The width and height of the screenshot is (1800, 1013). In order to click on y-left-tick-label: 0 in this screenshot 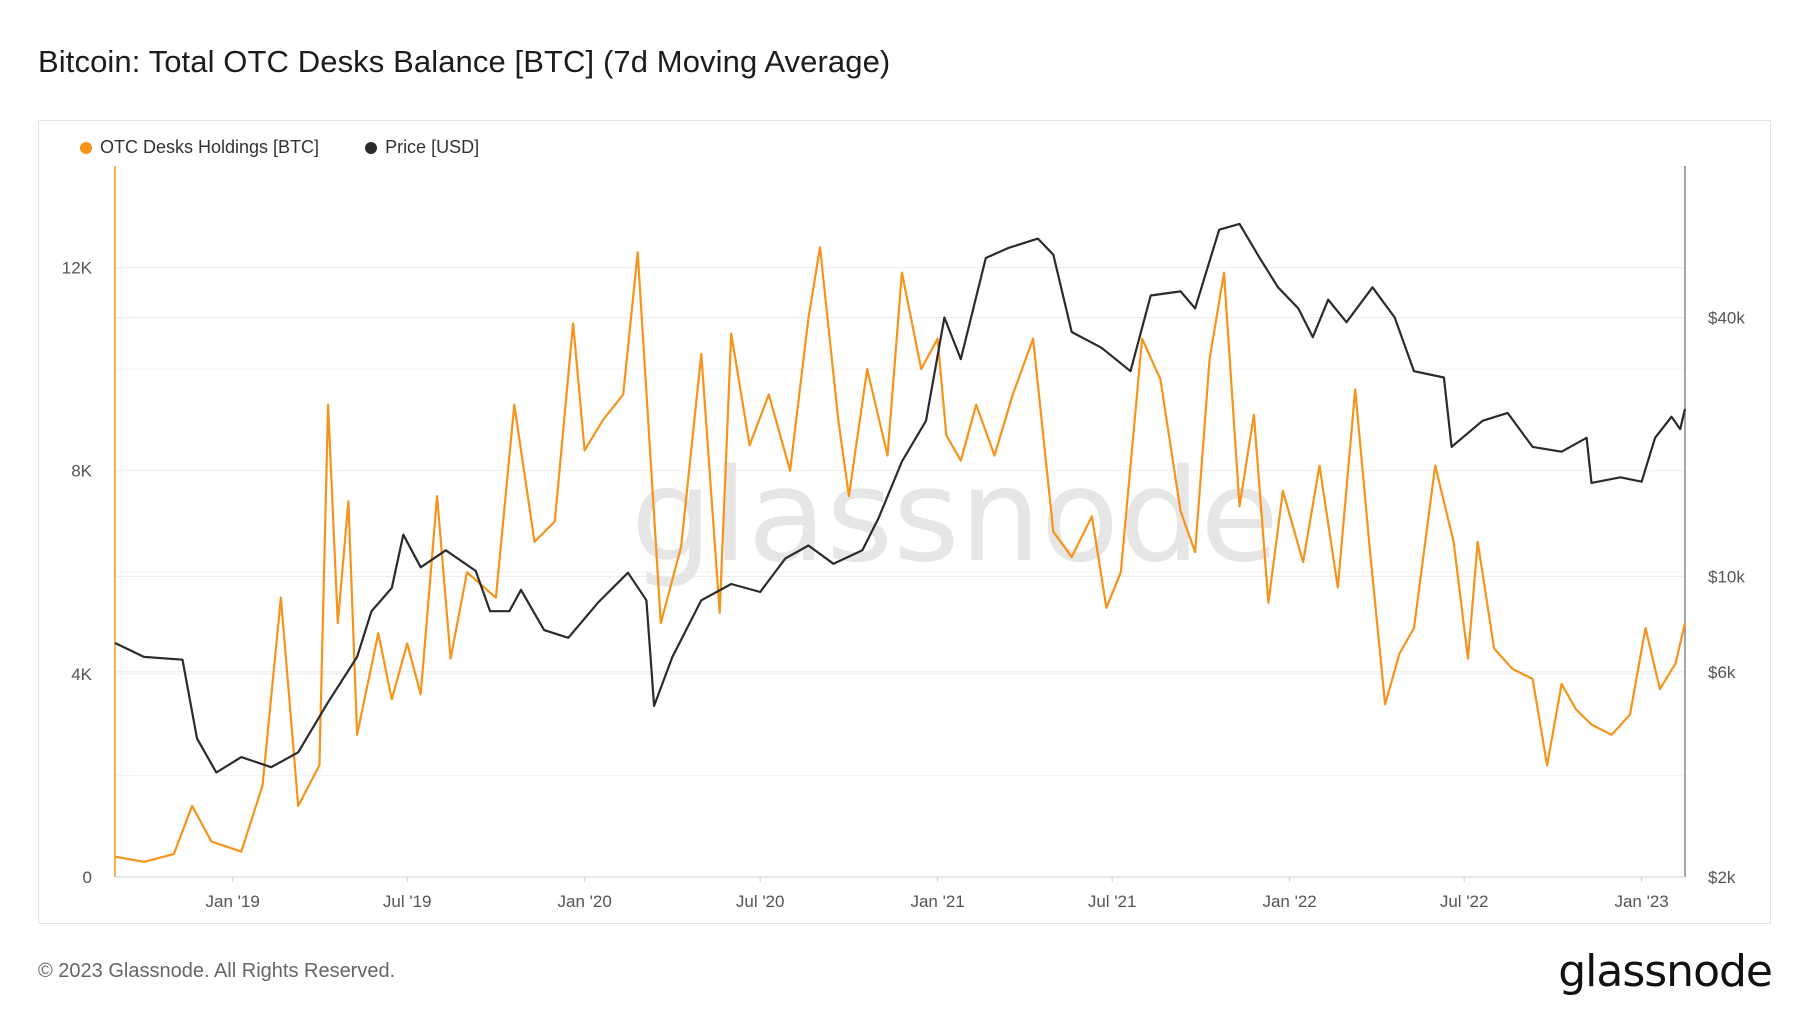, I will do `click(87, 877)`.